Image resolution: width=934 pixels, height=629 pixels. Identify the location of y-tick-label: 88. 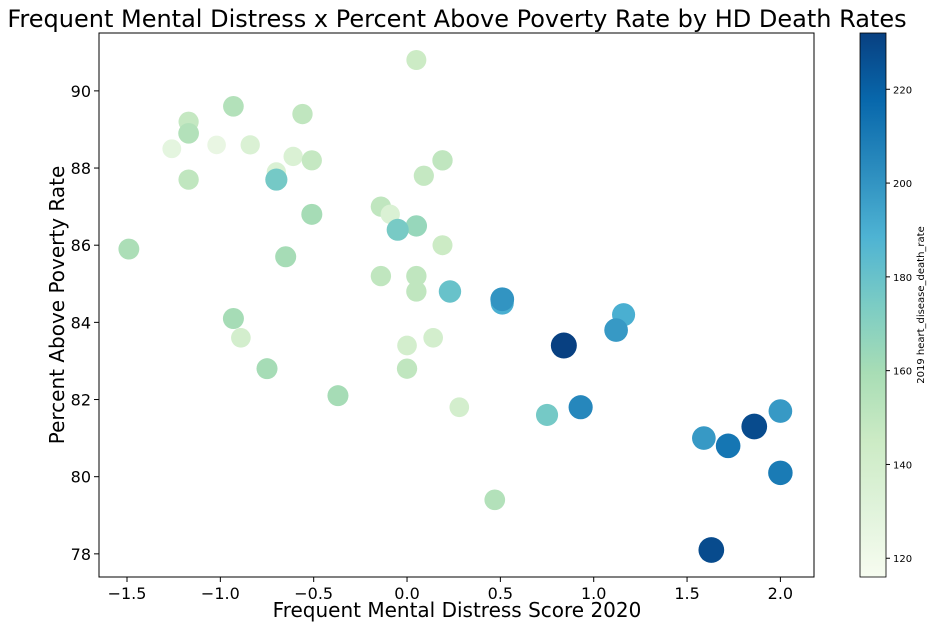
(81, 168).